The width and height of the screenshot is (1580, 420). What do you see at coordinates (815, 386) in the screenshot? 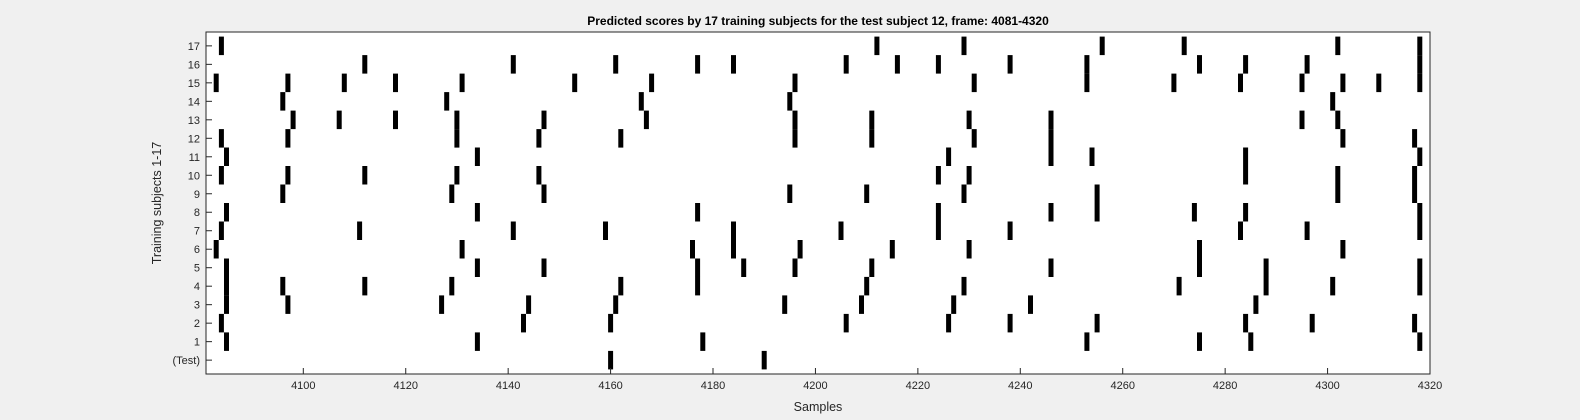
I see `x-tick-label: 4200` at bounding box center [815, 386].